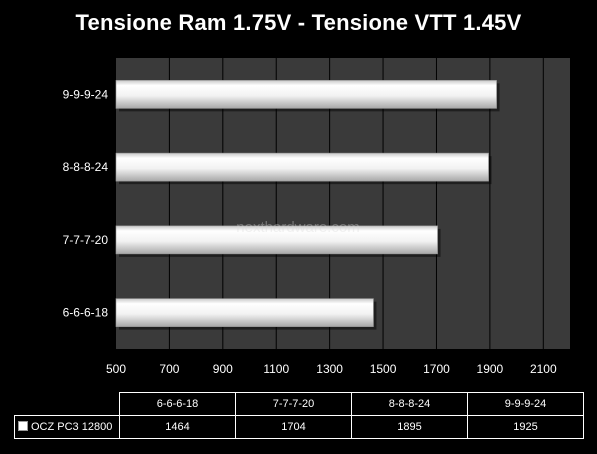 The width and height of the screenshot is (597, 454). I want to click on watermark: nexthardware.com, so click(297, 227).